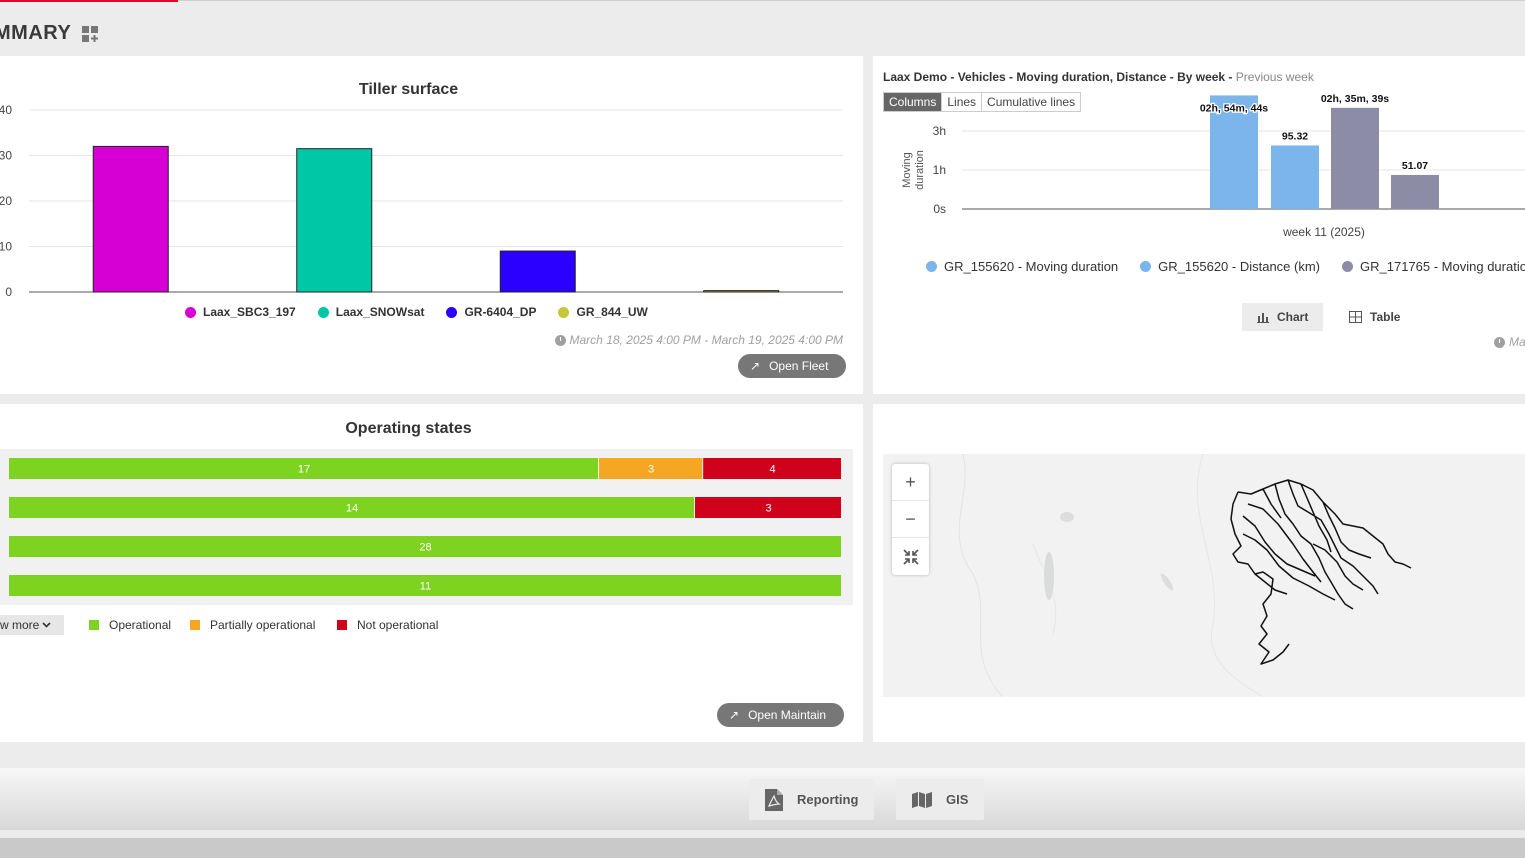  Describe the element at coordinates (1295, 136) in the screenshot. I see `data-label: 95.32` at that location.